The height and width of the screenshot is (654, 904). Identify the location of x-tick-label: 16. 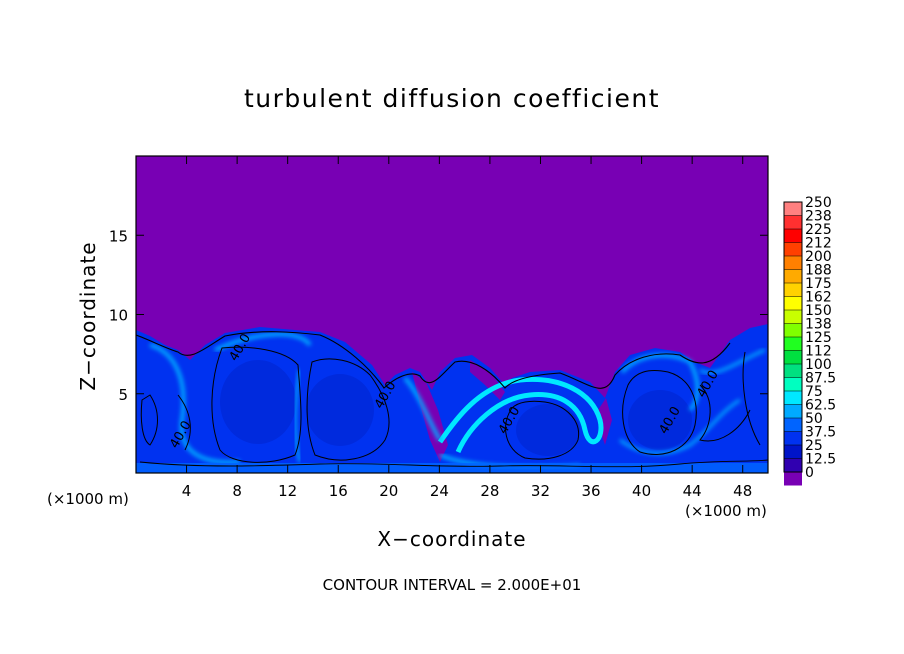
(338, 491).